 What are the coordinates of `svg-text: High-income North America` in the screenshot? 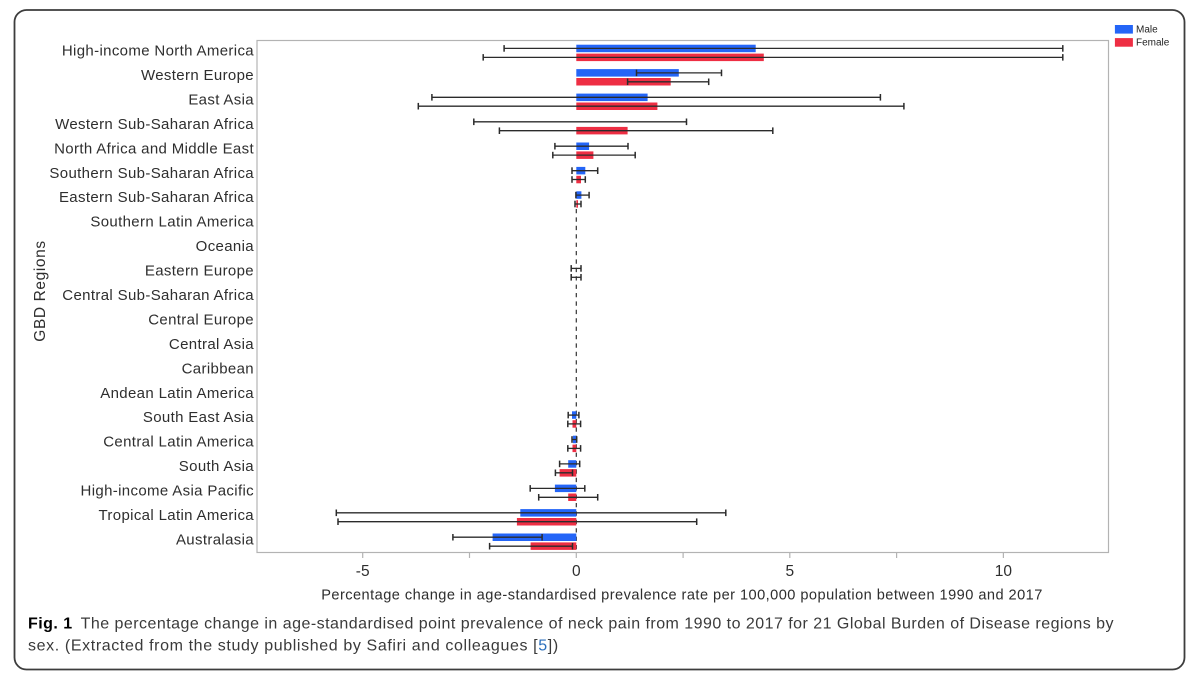 It's located at (158, 51).